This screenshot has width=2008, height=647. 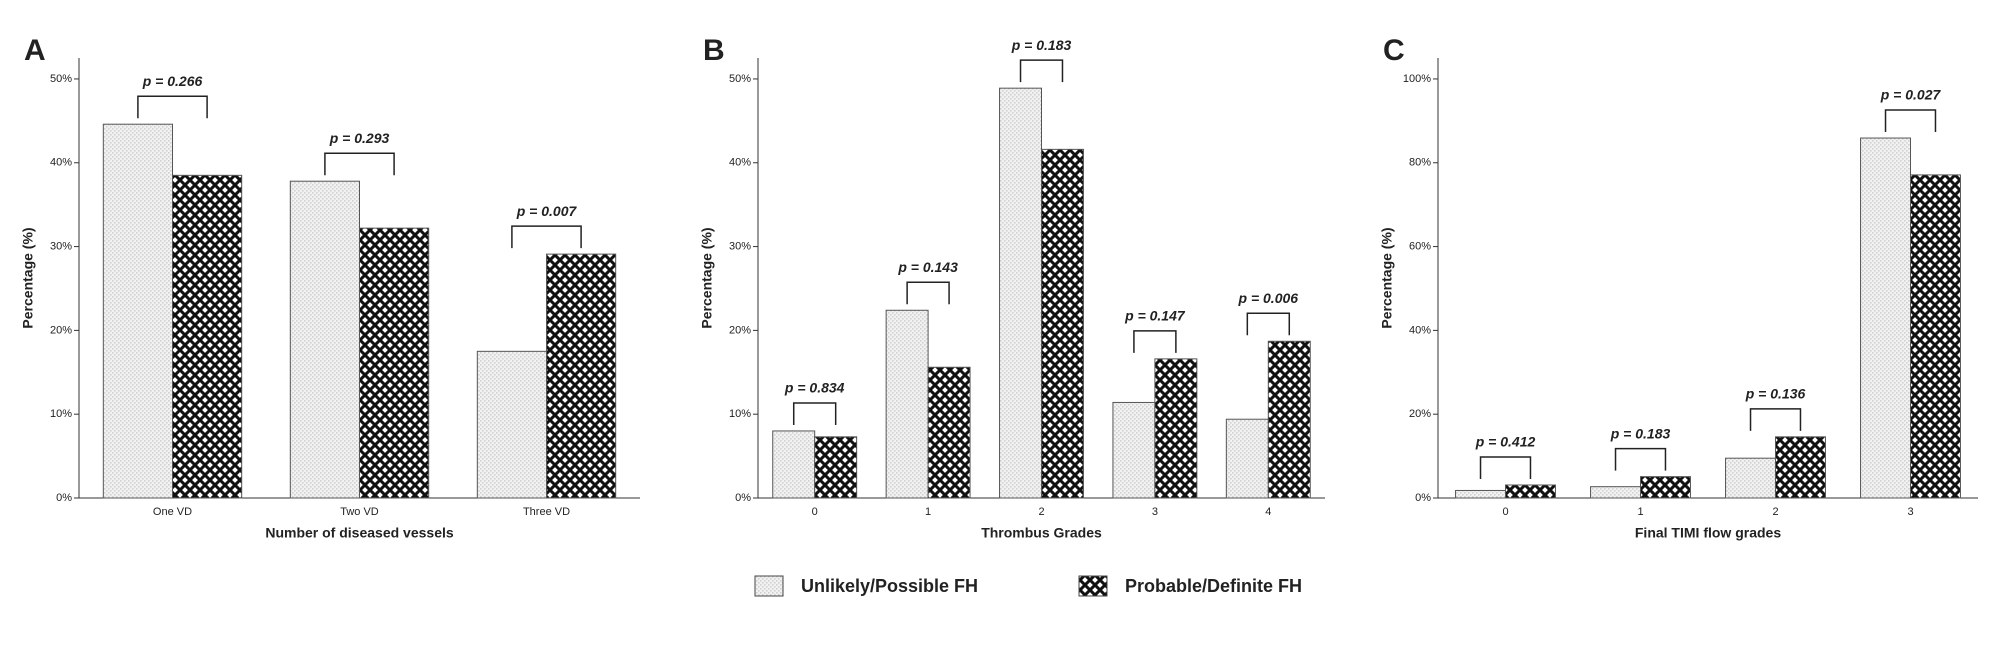 What do you see at coordinates (172, 81) in the screenshot?
I see `p-value: p = 0.266` at bounding box center [172, 81].